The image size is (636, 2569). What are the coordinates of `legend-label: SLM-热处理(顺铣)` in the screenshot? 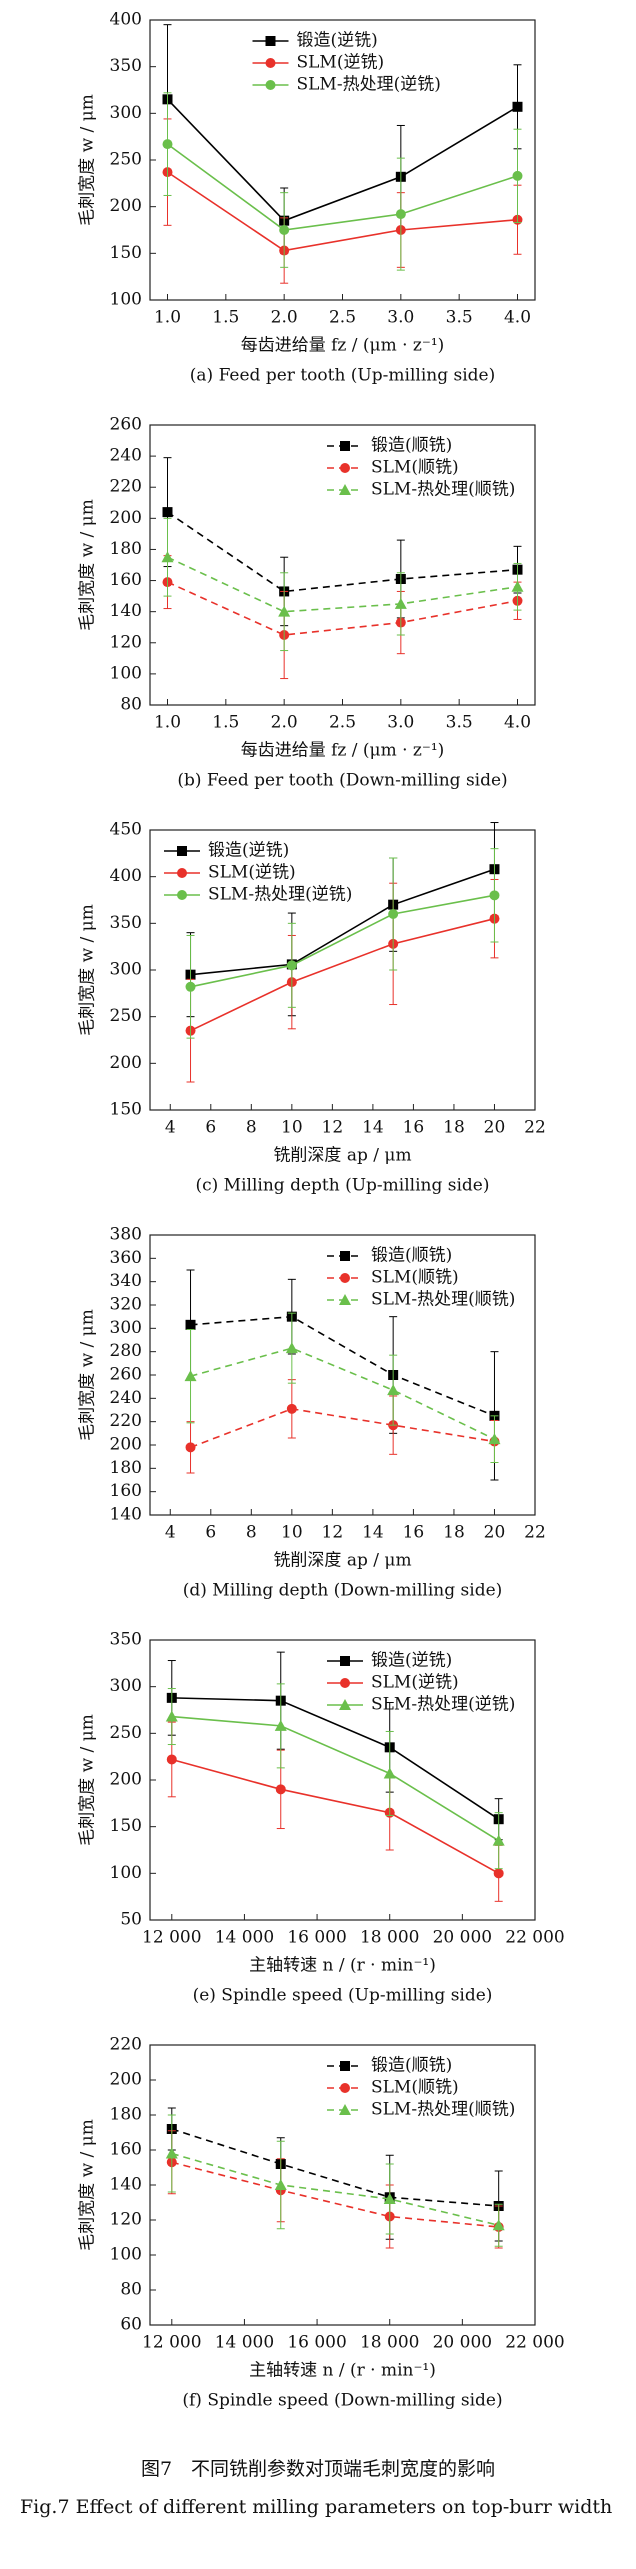 It's located at (443, 2110).